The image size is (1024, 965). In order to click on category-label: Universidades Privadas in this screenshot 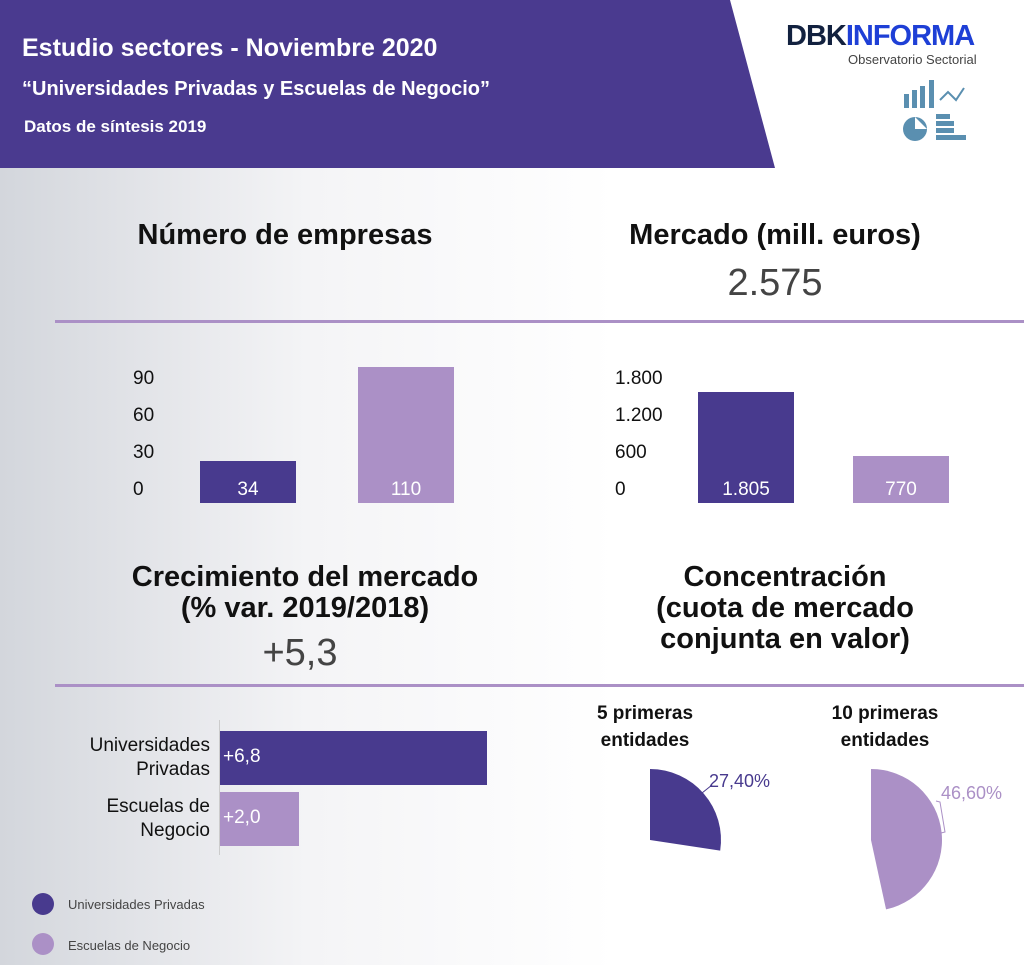, I will do `click(149, 757)`.